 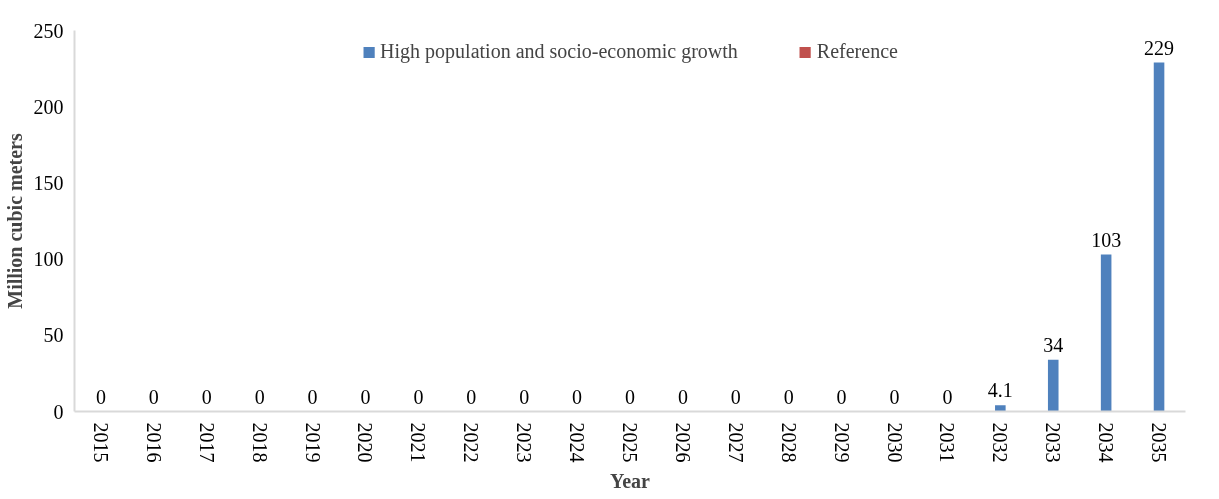 What do you see at coordinates (259, 442) in the screenshot?
I see `x-tick-label: 2018` at bounding box center [259, 442].